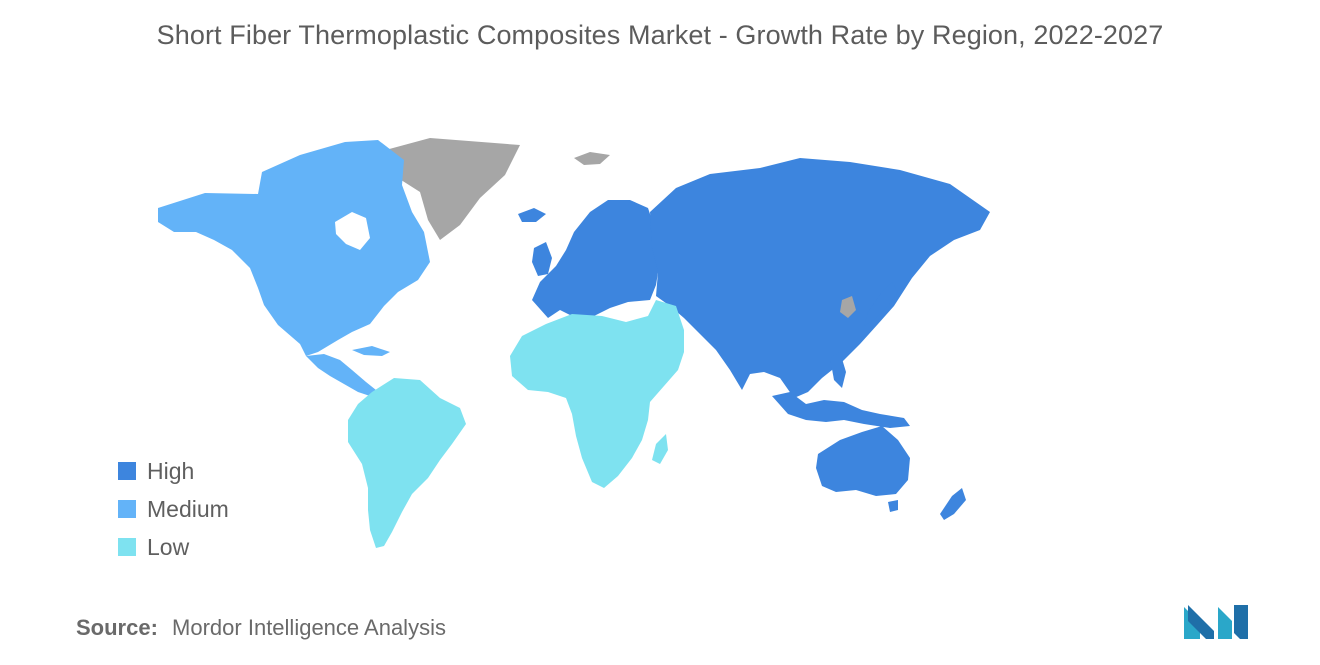 This screenshot has height=665, width=1320. Describe the element at coordinates (881, 304) in the screenshot. I see `region-japan` at that location.